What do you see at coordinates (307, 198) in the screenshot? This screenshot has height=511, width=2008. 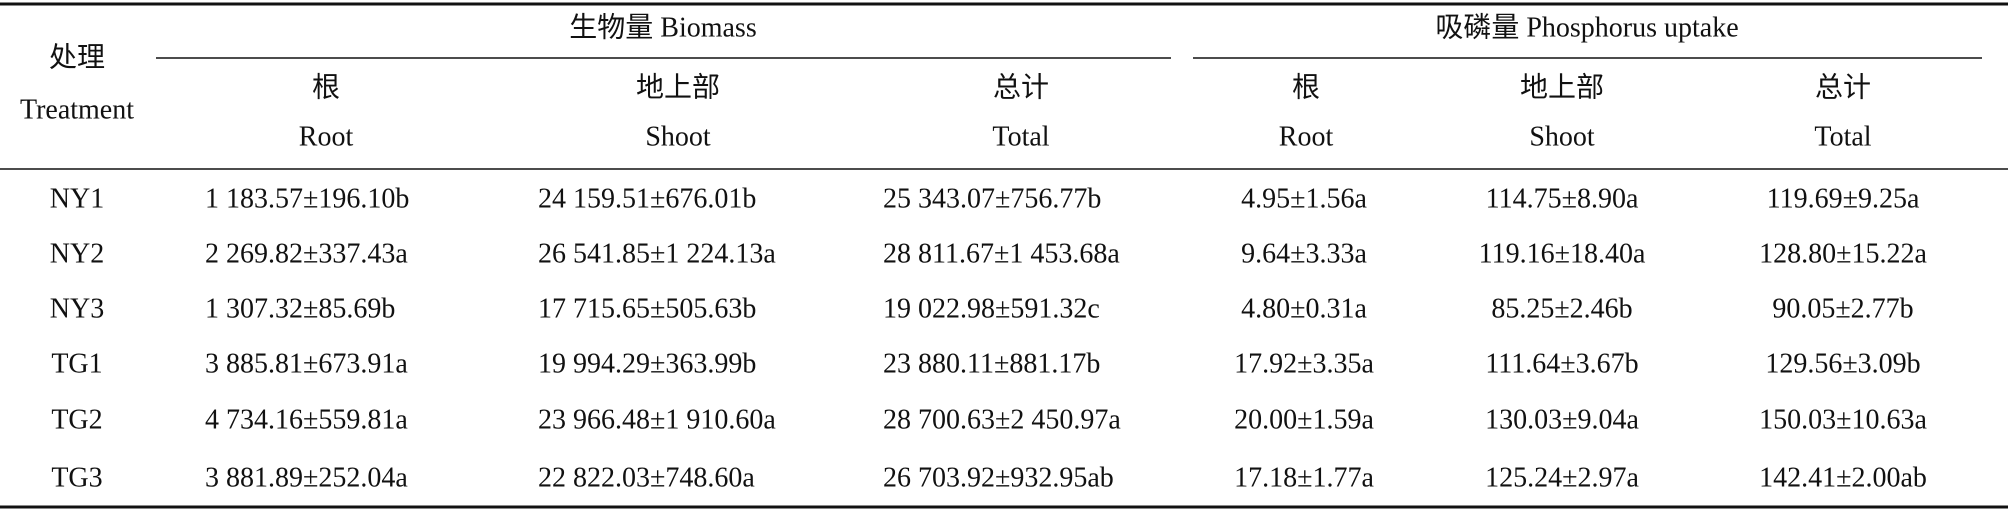 I see `cell: 1 183.57±196.10b` at bounding box center [307, 198].